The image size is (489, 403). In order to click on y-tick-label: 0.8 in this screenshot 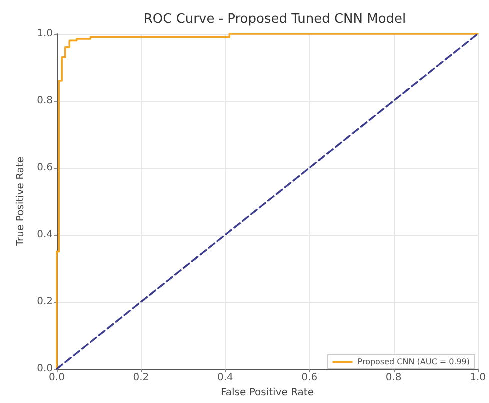, I will do `click(45, 101)`.